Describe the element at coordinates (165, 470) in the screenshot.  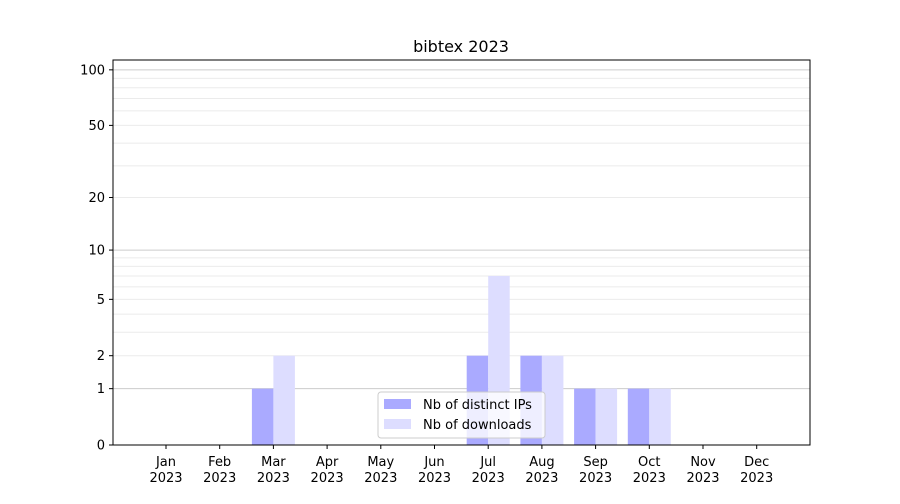
I see `x-tick-label: Jan 2023` at that location.